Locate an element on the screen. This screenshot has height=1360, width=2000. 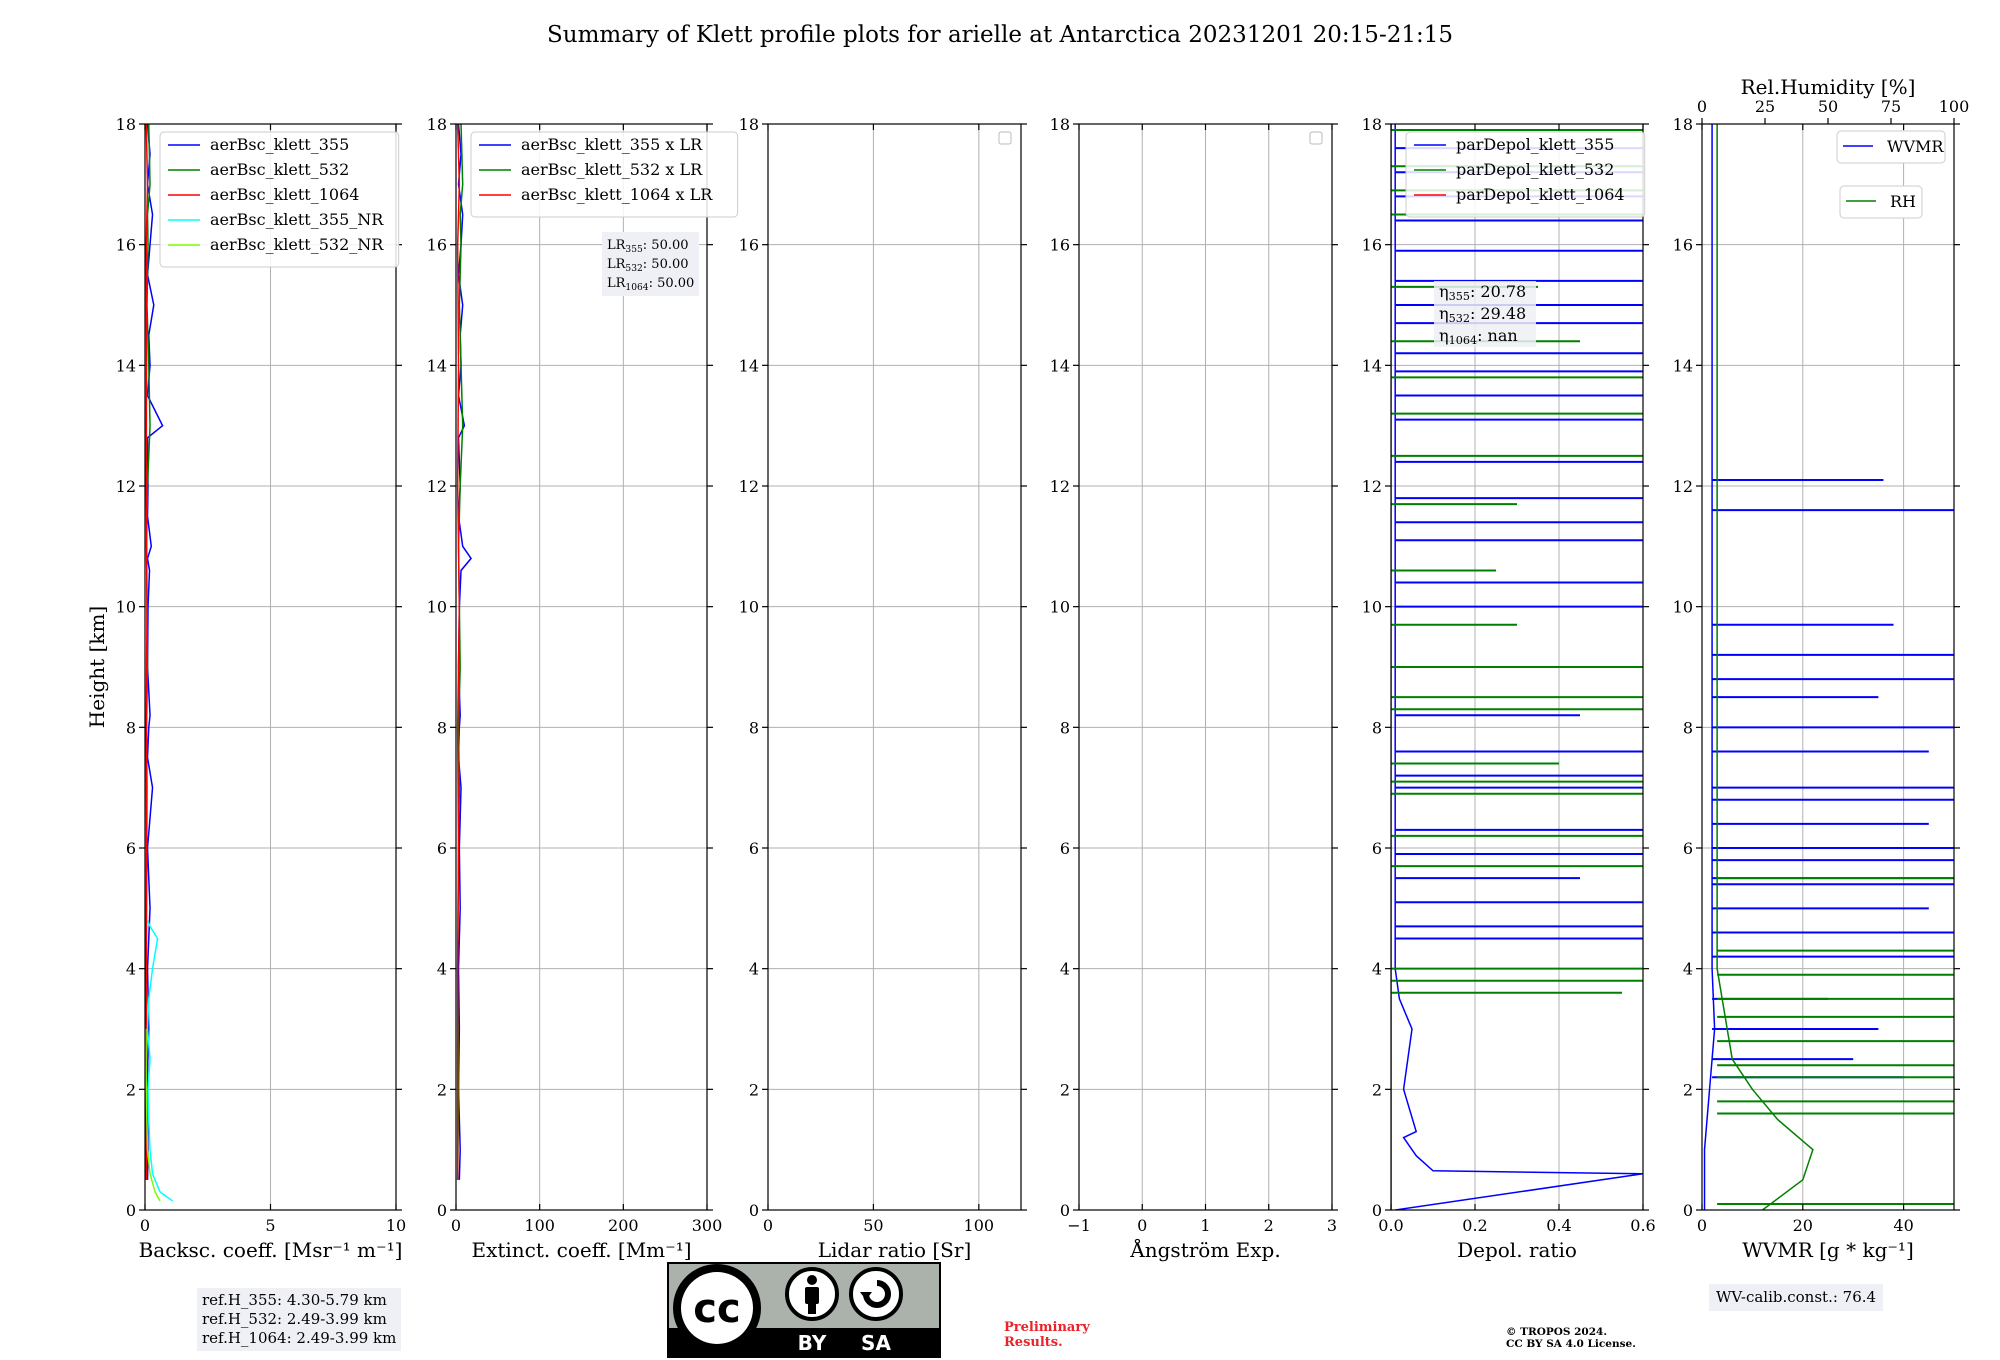
legend-label: WVMR is located at coordinates (1915, 146).